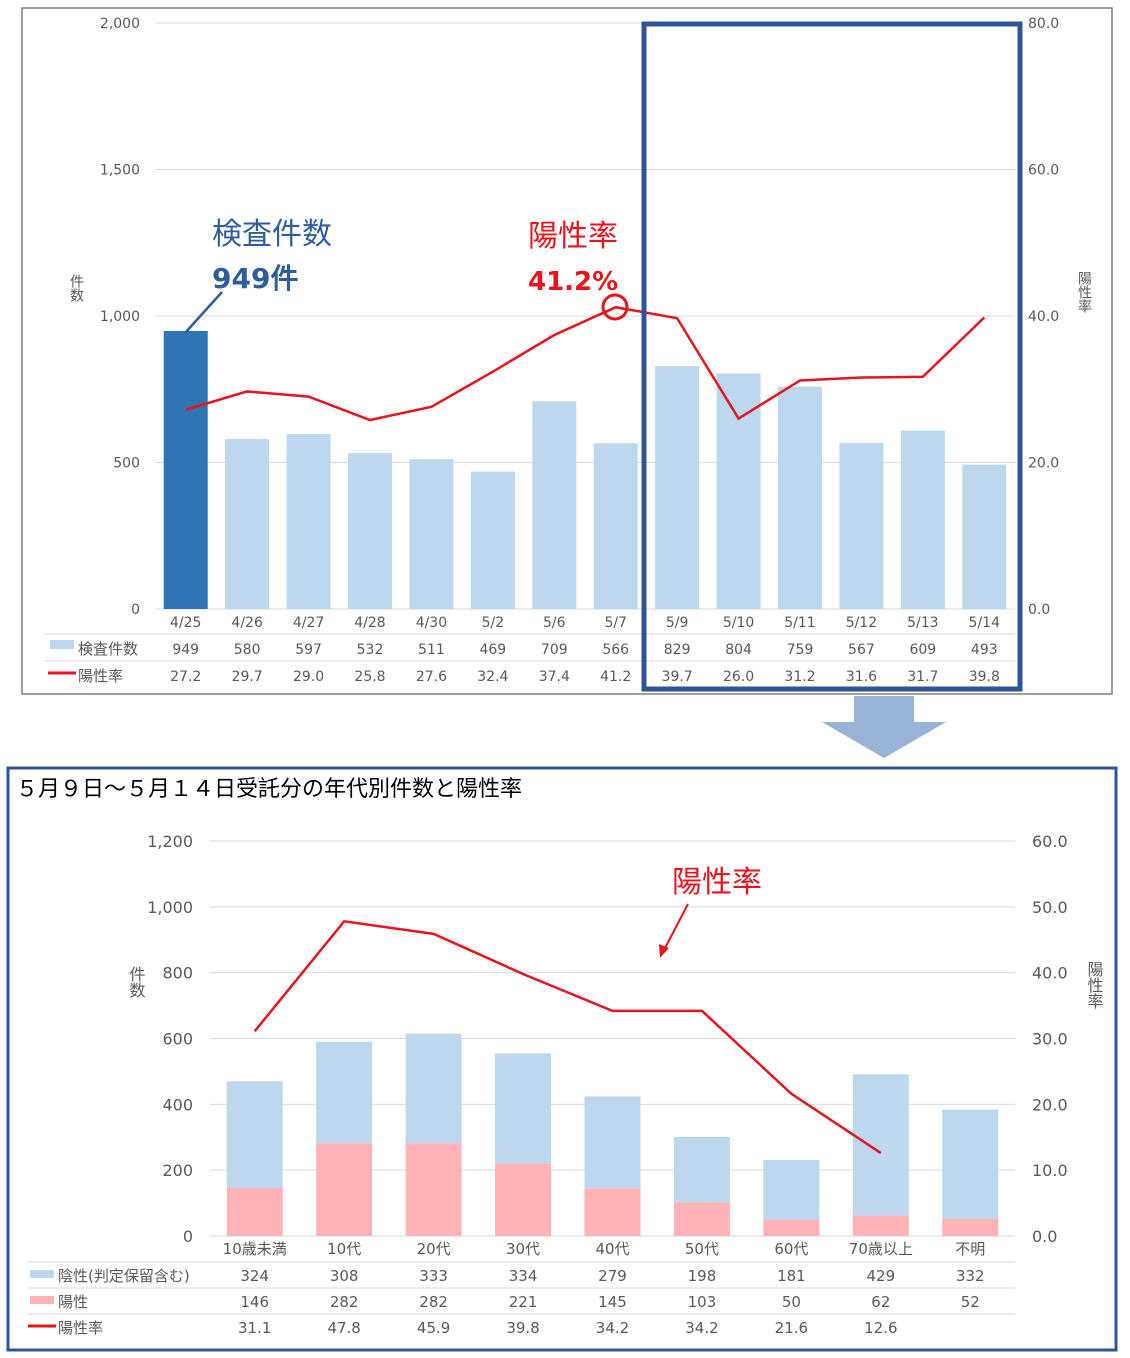 This screenshot has width=1130, height=1358. What do you see at coordinates (247, 650) in the screenshot?
I see `table-cell: 580` at bounding box center [247, 650].